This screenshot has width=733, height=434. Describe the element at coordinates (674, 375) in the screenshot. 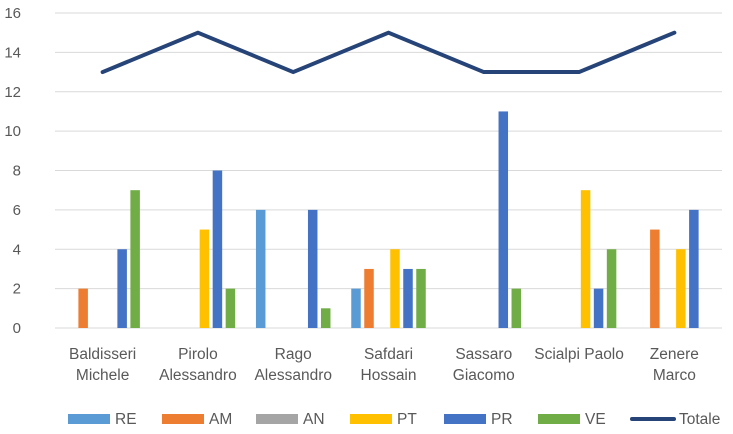

I see `x-axis-category-label: Marco` at that location.